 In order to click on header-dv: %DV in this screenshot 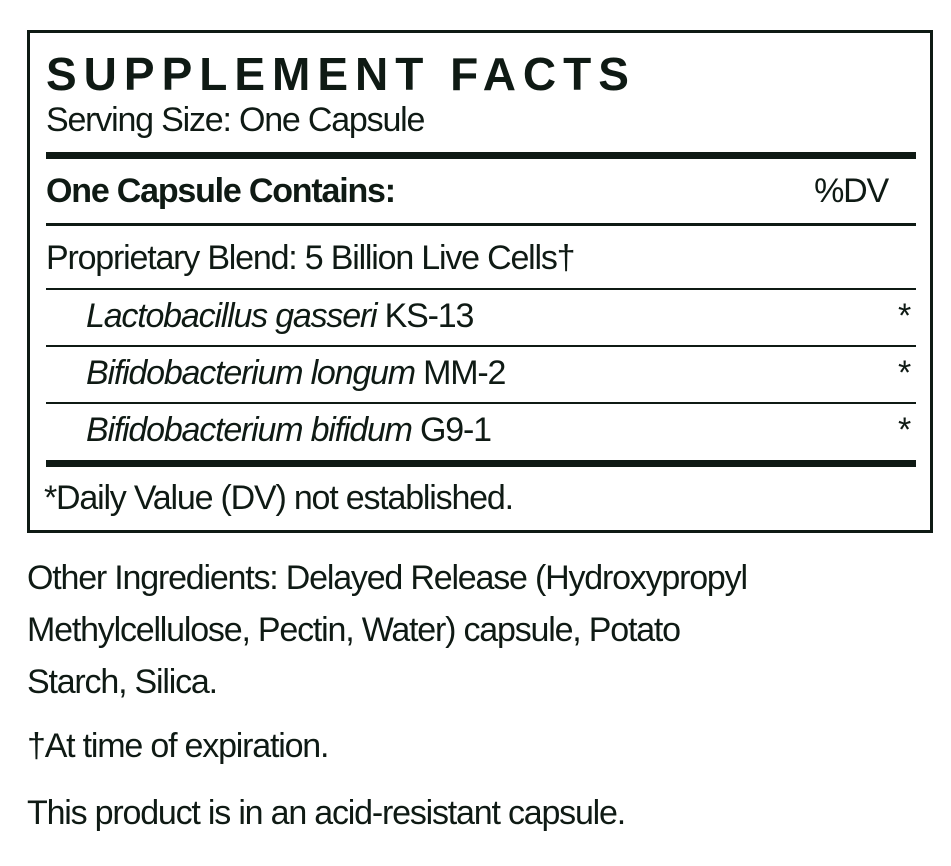, I will do `click(851, 191)`.